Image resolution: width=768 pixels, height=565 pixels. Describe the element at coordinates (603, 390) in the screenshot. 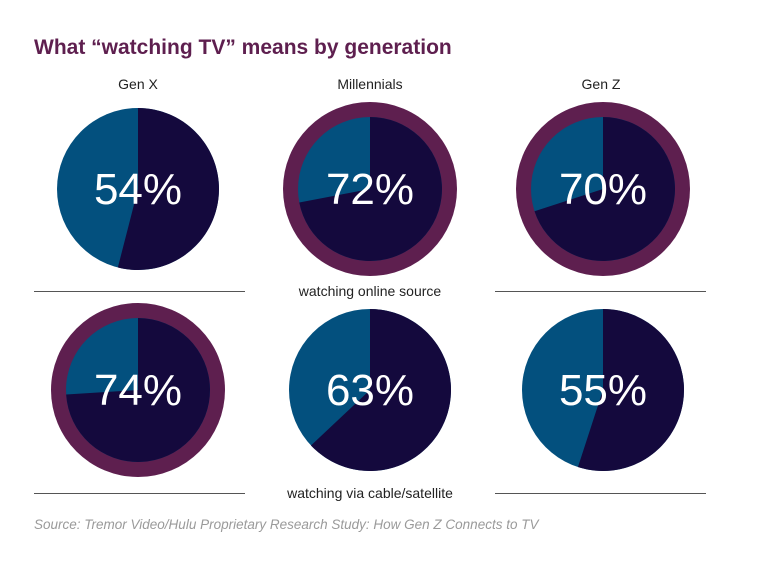

I see `value-label-cable-gen-z: 55%` at that location.